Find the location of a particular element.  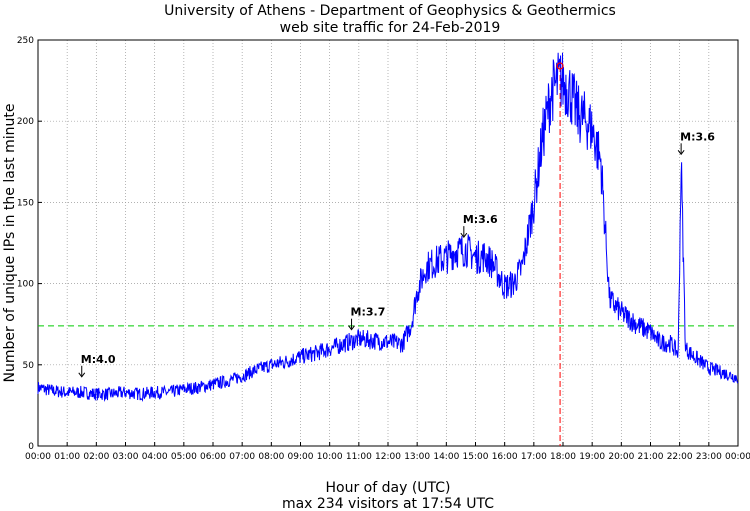

chart-title-line2: web site traffic for 24-Feb-2019 is located at coordinates (390, 28).